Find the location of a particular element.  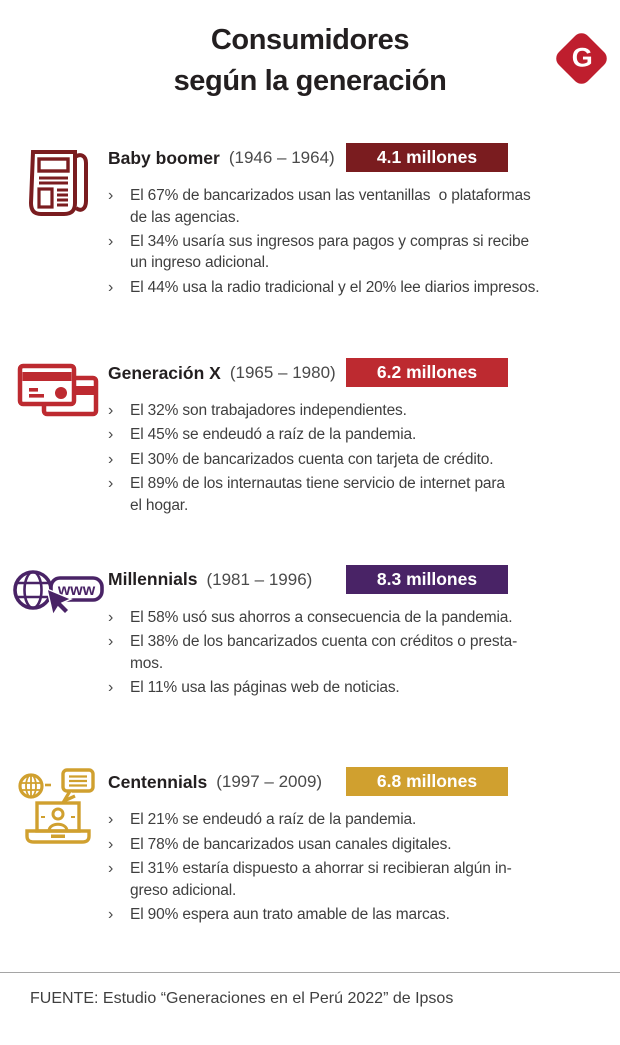

svg-text: www is located at coordinates (76, 590).